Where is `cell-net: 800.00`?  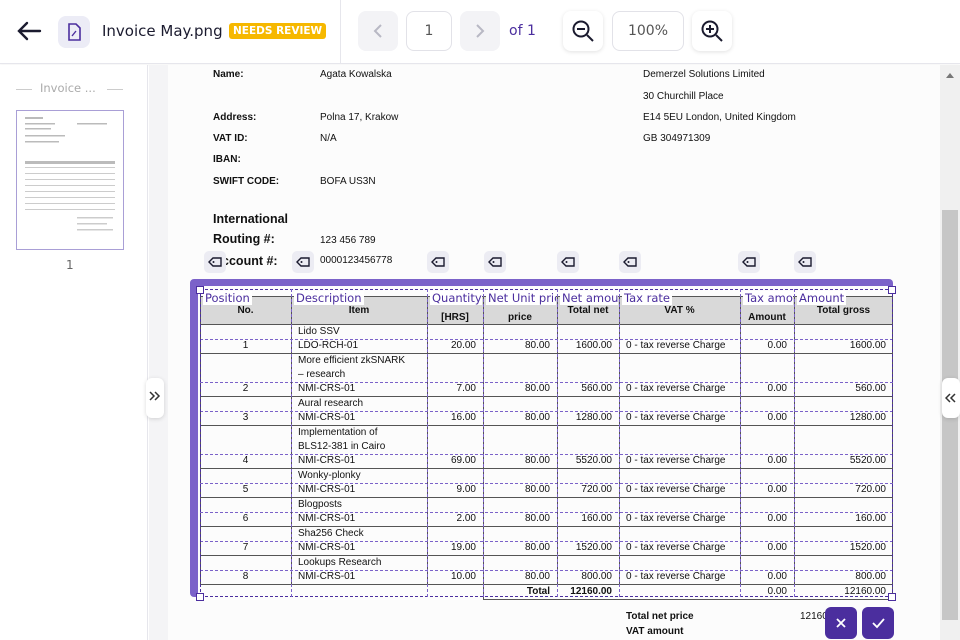
cell-net: 800.00 is located at coordinates (596, 576).